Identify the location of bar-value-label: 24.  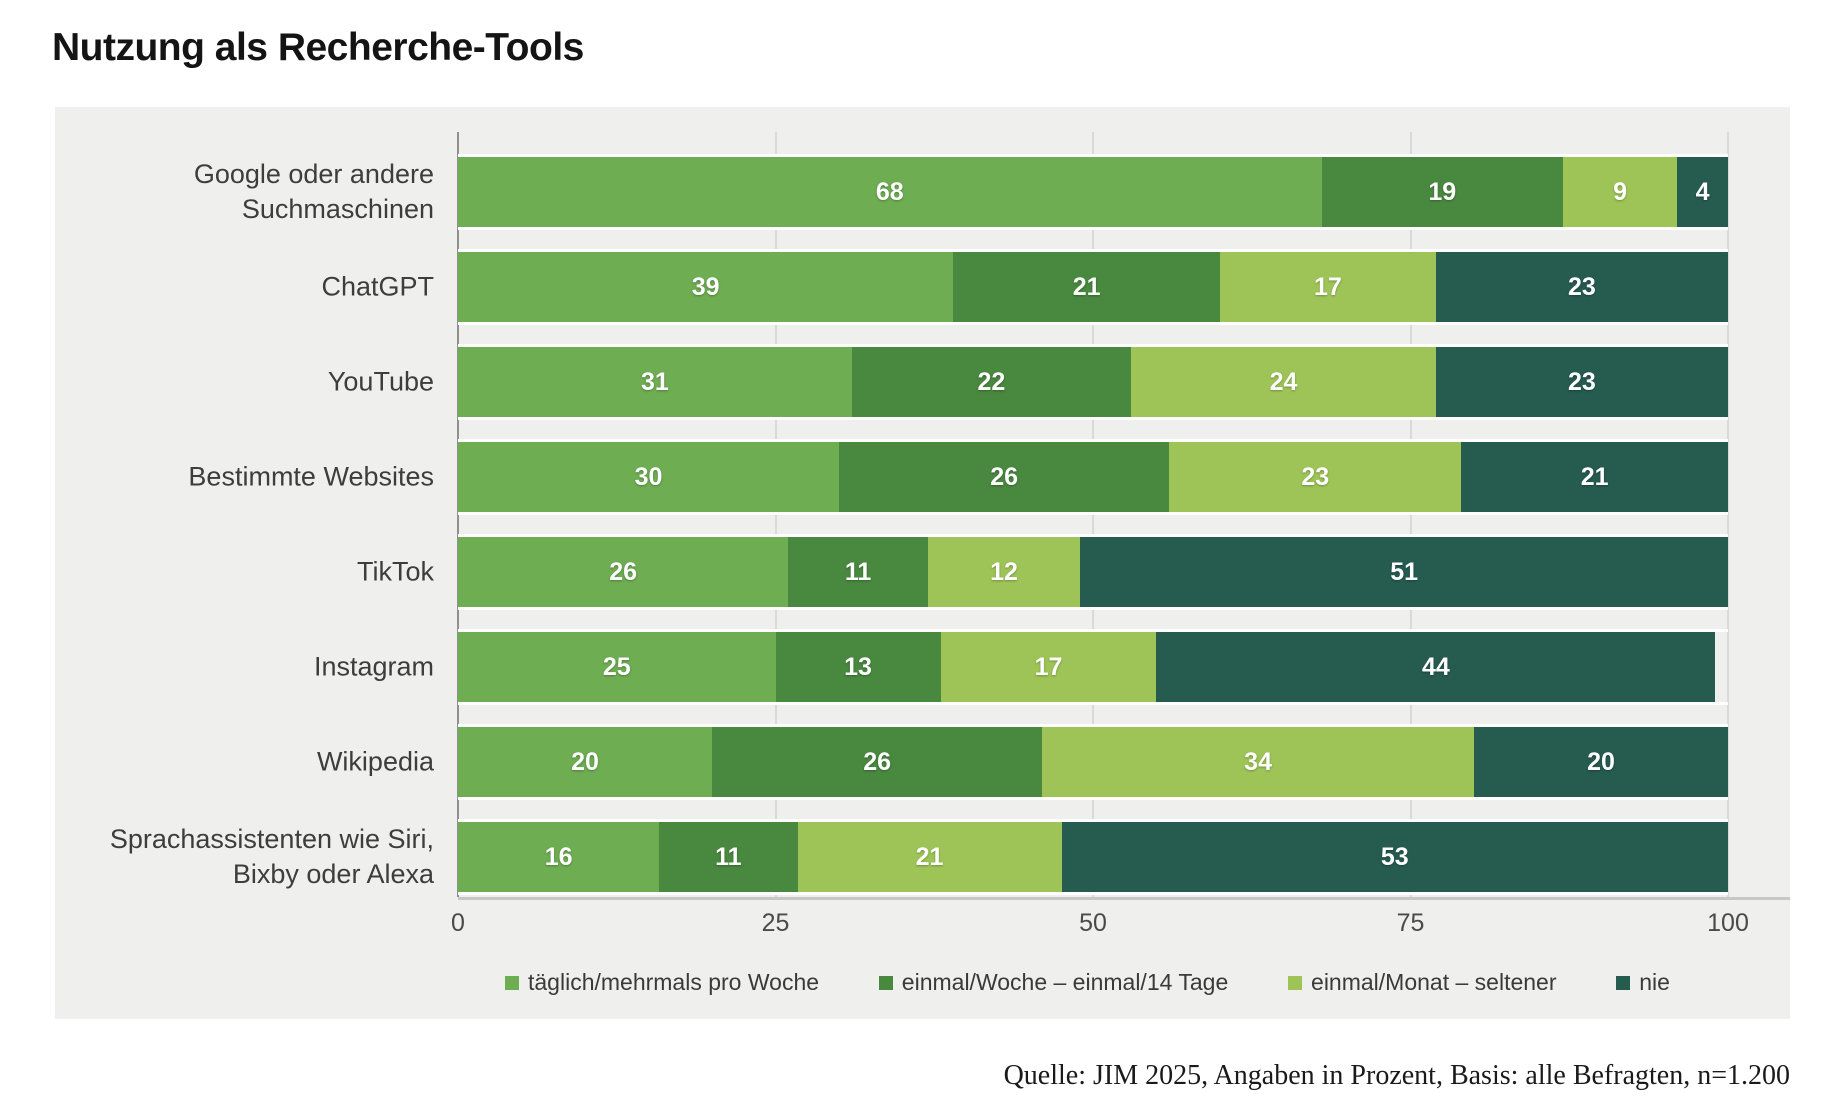
(1283, 381).